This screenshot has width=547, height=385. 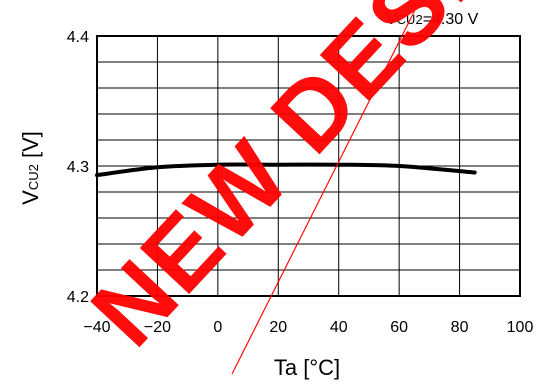 I want to click on y-tick-labels: 4.2 4.3 4.4, so click(x=78, y=167).